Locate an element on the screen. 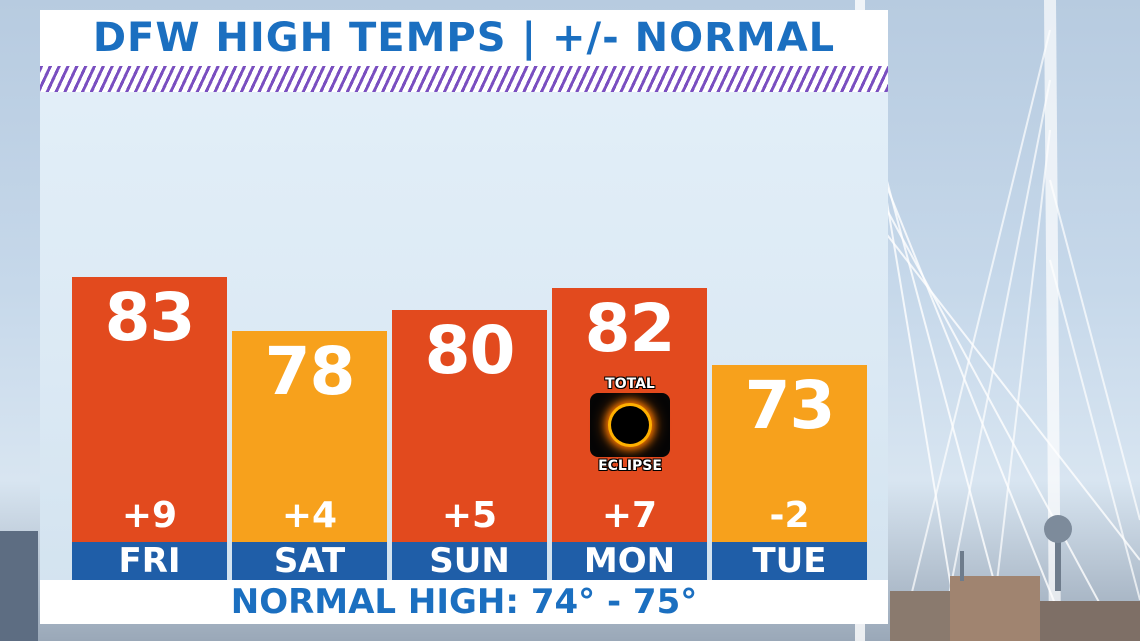  day-label-sun: SUN is located at coordinates (469, 561).